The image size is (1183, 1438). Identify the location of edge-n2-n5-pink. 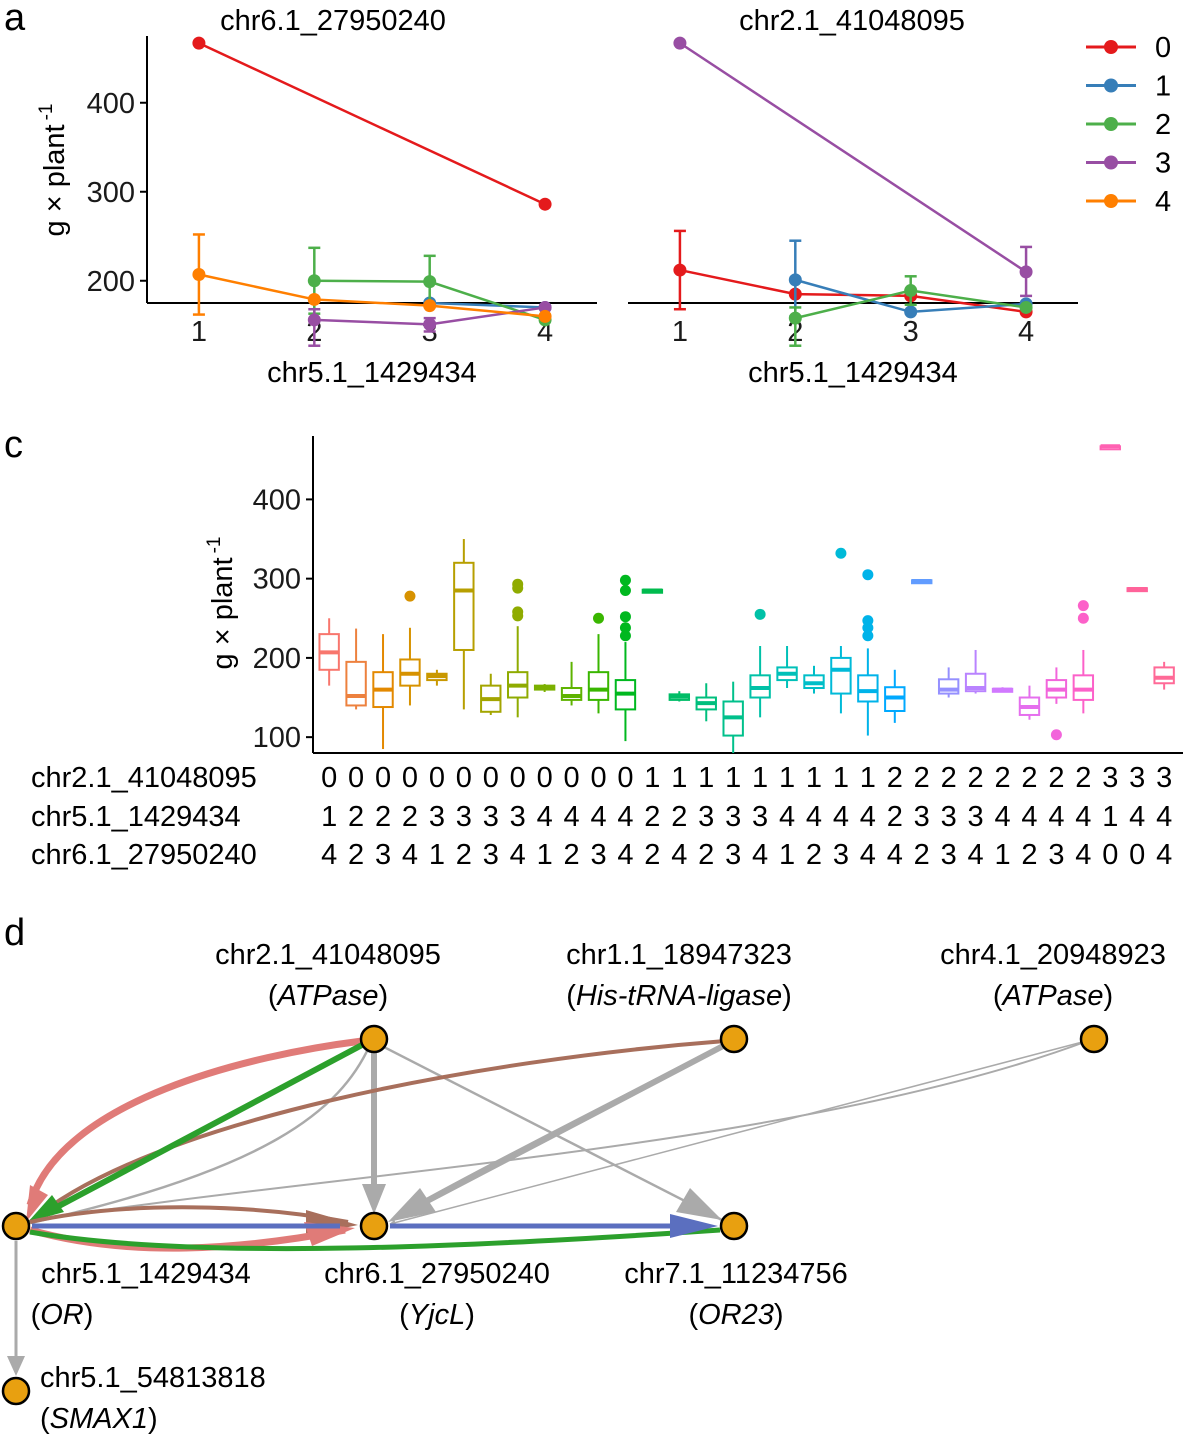
(194, 1121).